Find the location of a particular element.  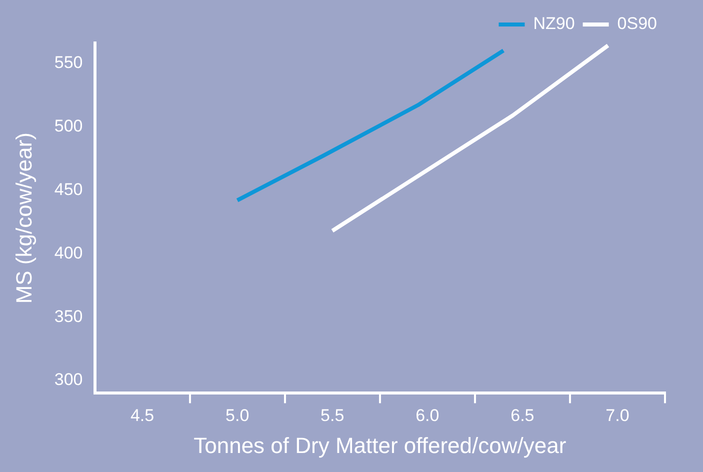

x-axis-title: Tonnes of Dry Matter offered/cow/year is located at coordinates (380, 445).